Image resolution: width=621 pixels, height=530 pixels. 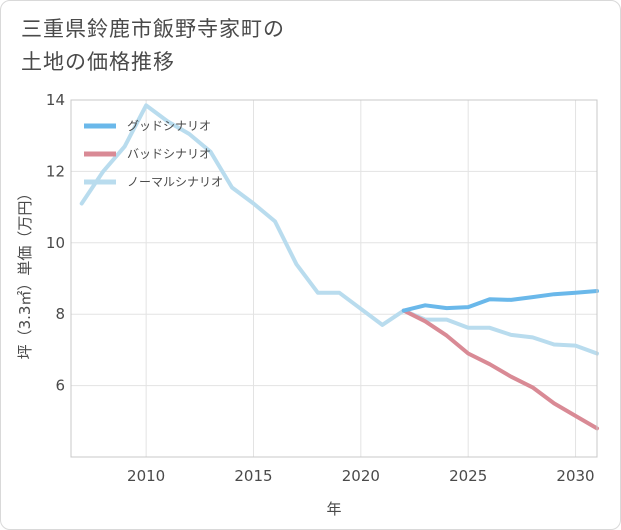 I want to click on y-axis-ticks: 6 8 10 12 14, so click(x=55, y=243).